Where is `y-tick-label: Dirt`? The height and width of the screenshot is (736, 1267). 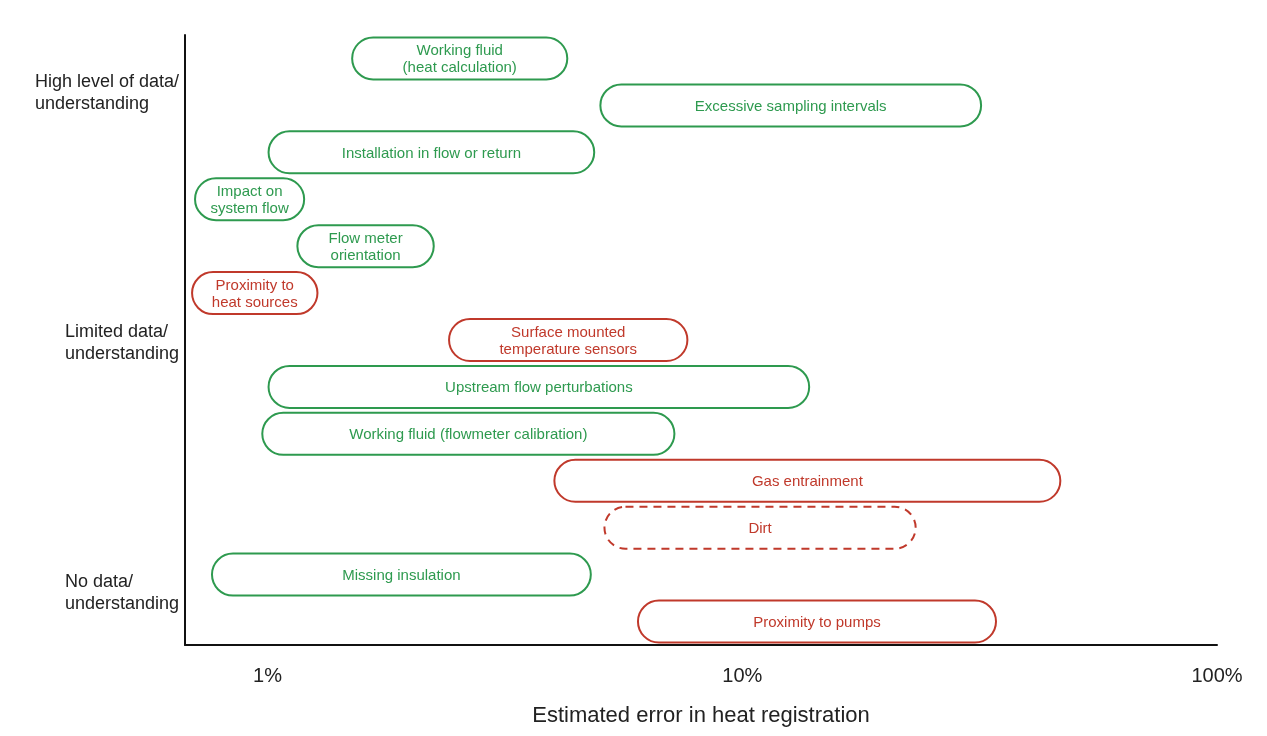 y-tick-label: Dirt is located at coordinates (760, 528).